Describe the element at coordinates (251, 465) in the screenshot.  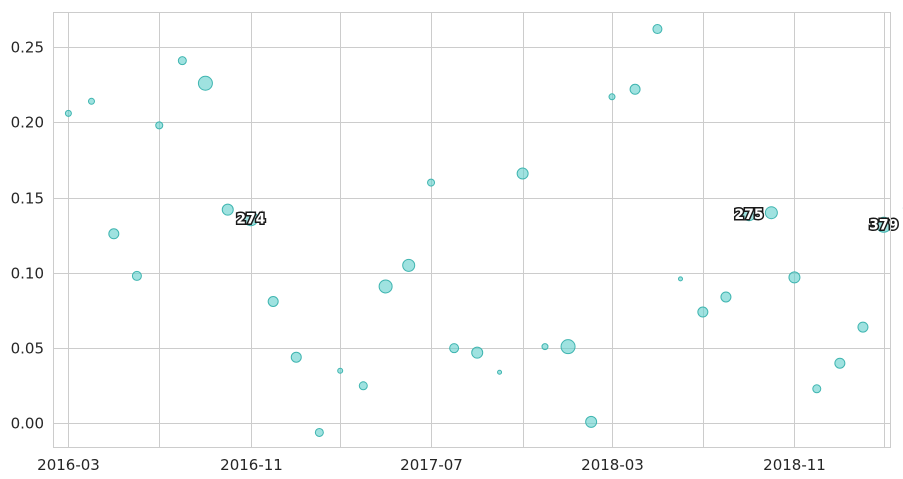
I see `x-tick-label: 2016-11` at that location.